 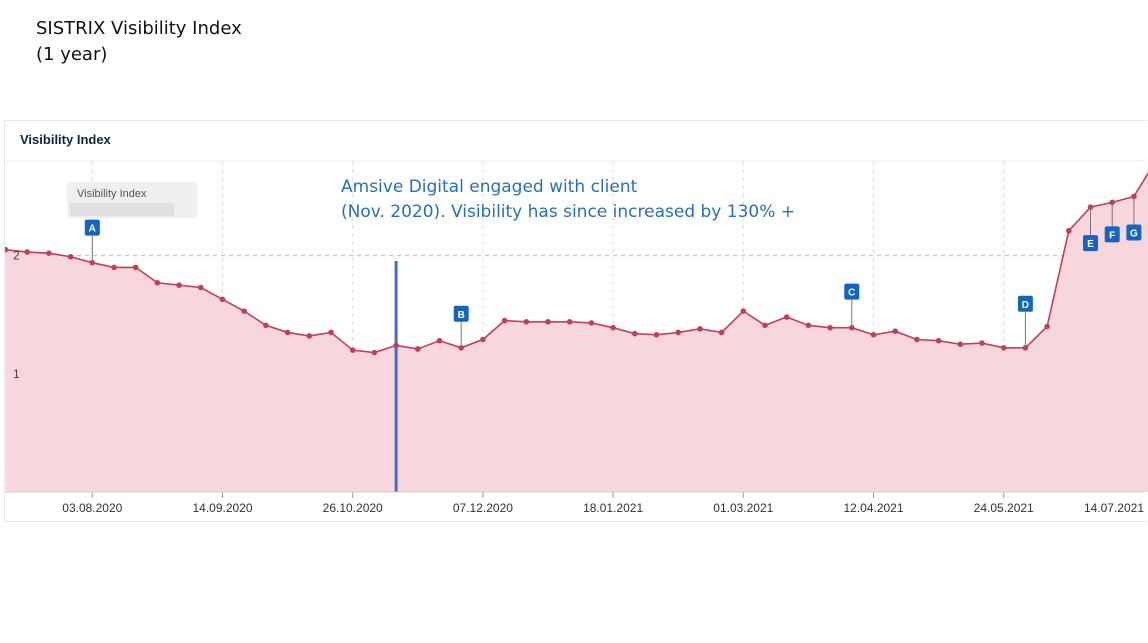 I want to click on x-tick-label: 18.01.2021, so click(x=613, y=508).